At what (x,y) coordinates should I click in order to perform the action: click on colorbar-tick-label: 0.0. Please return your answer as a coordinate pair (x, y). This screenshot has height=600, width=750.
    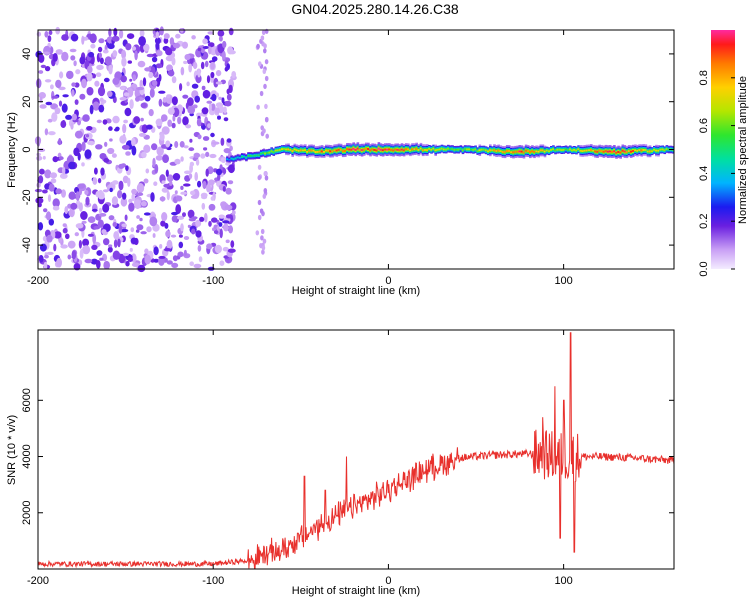
    Looking at the image, I should click on (704, 268).